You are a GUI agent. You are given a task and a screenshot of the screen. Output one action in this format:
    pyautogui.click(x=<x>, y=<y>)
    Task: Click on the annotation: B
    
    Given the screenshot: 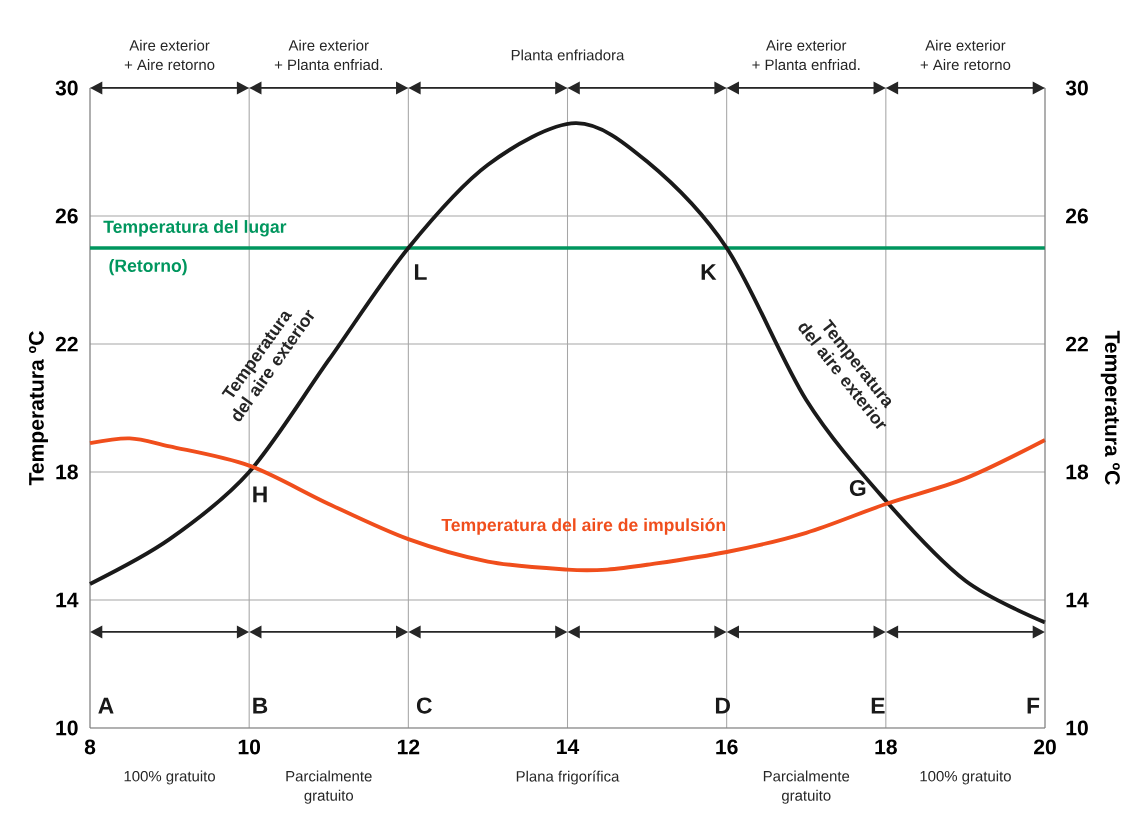 What is the action you would take?
    pyautogui.click(x=260, y=705)
    